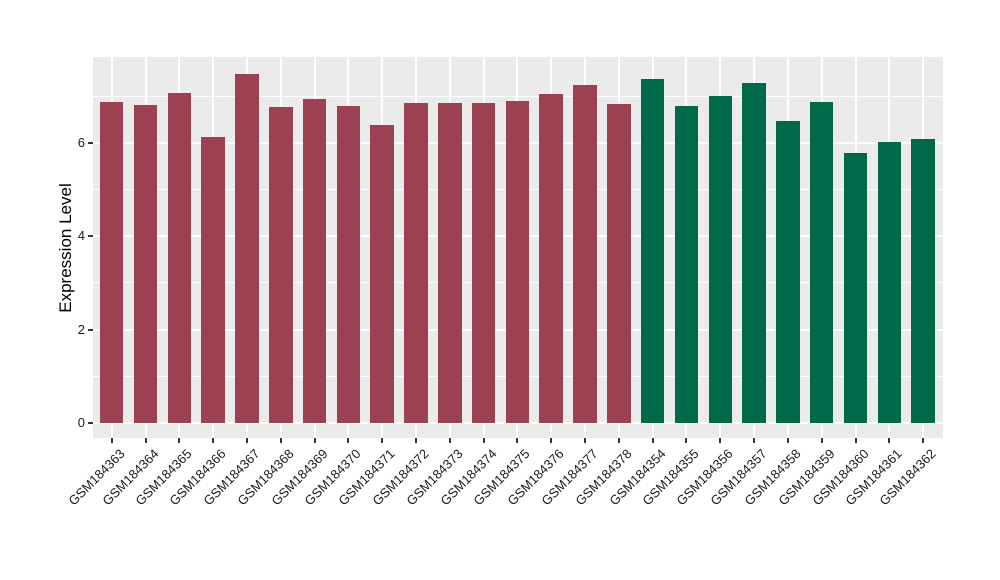  What do you see at coordinates (483, 440) in the screenshot?
I see `x-tick-mark-GSM184374` at bounding box center [483, 440].